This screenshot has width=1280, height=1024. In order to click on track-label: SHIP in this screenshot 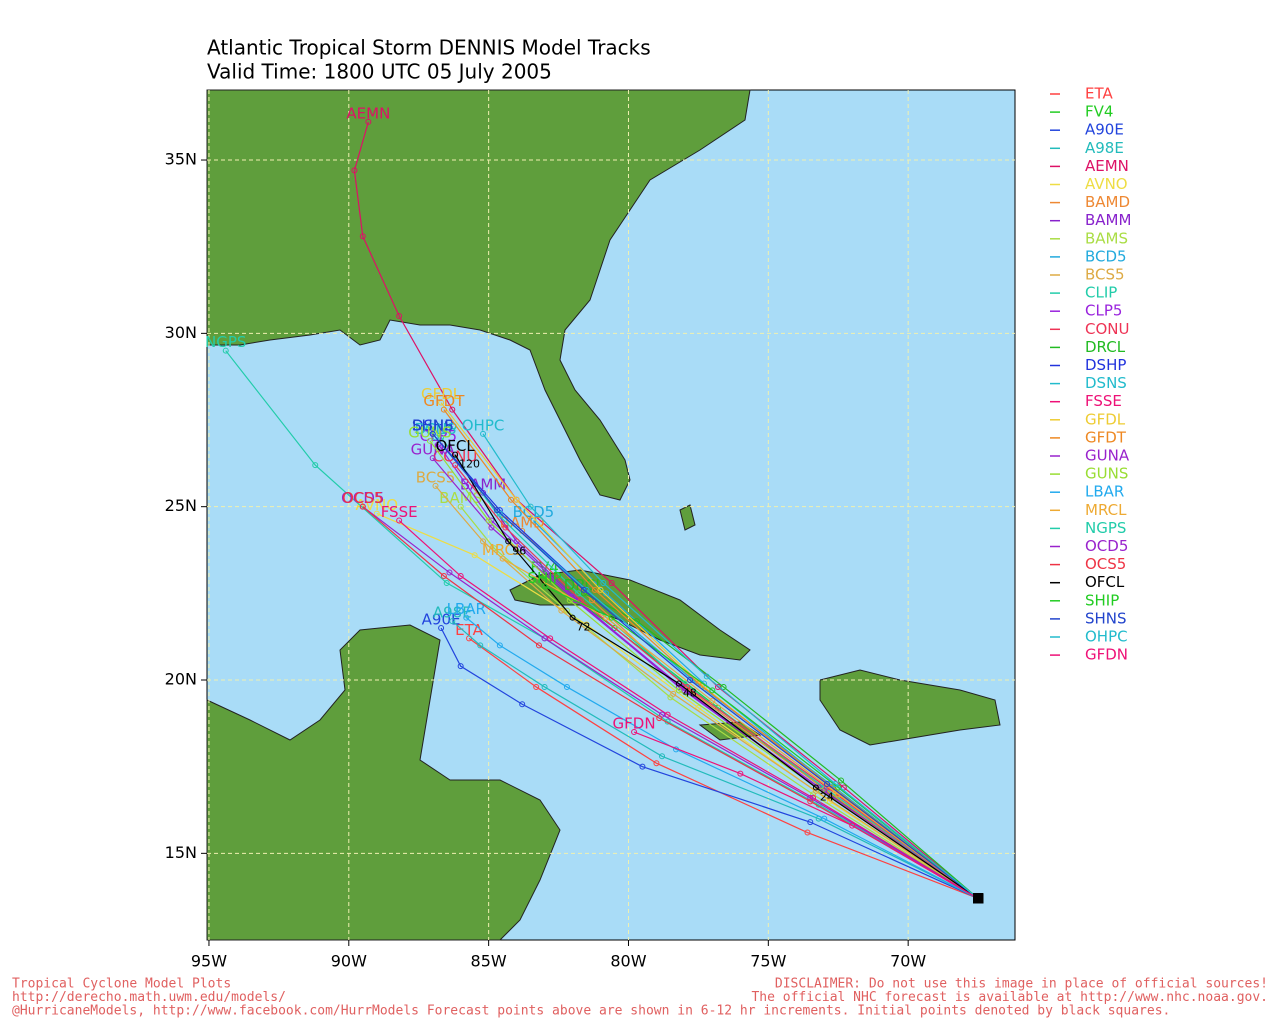, I will do `click(544, 578)`.